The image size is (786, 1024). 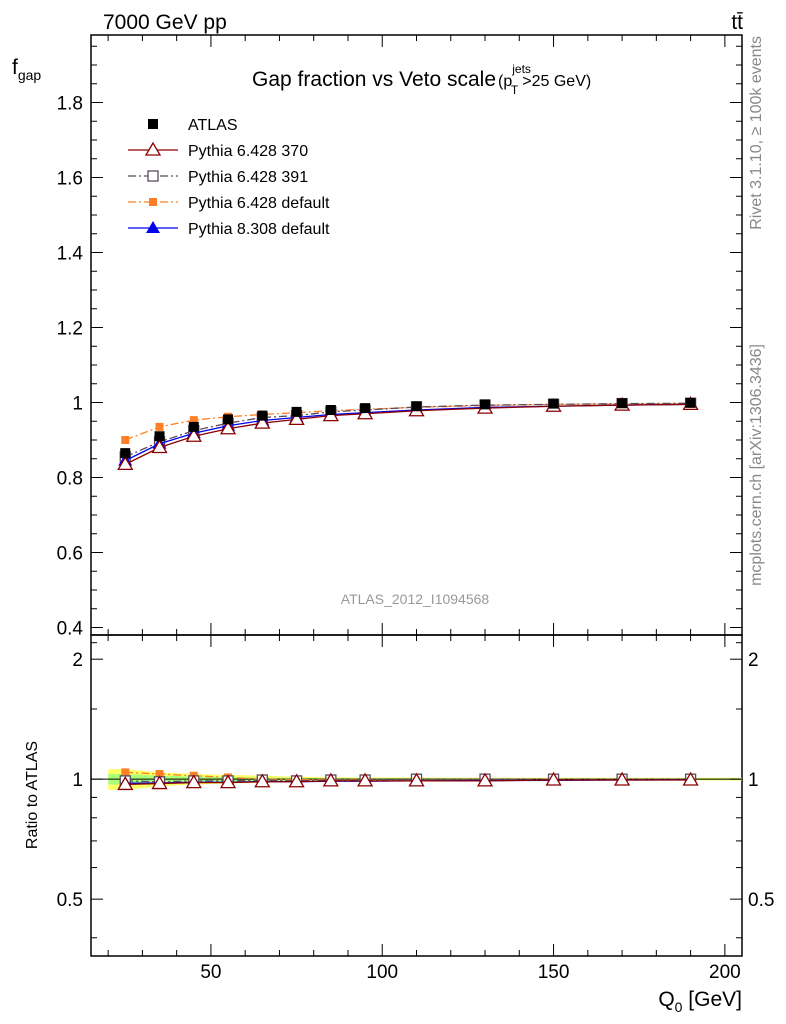 What do you see at coordinates (666, 999) in the screenshot?
I see `xlabel-main: Q` at bounding box center [666, 999].